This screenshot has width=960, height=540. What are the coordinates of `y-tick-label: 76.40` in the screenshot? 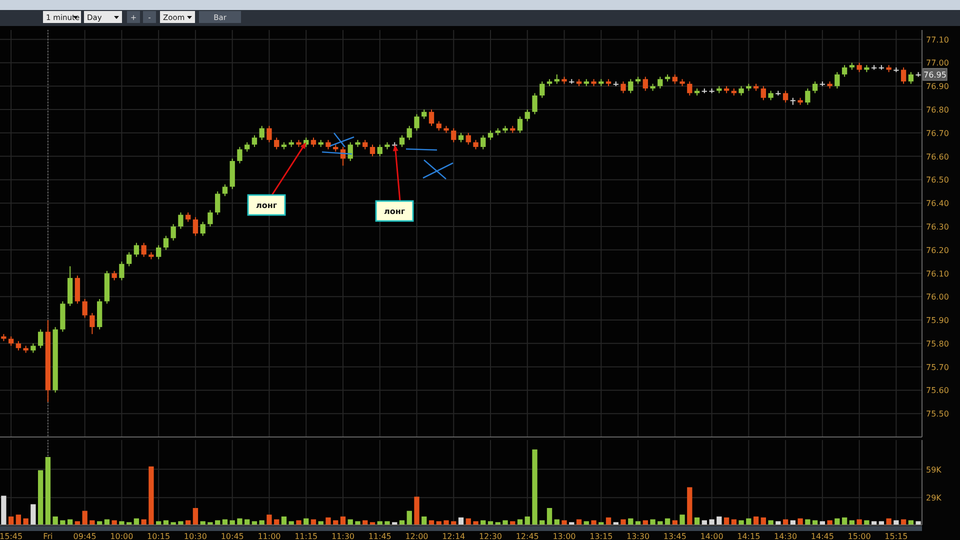 It's located at (937, 203).